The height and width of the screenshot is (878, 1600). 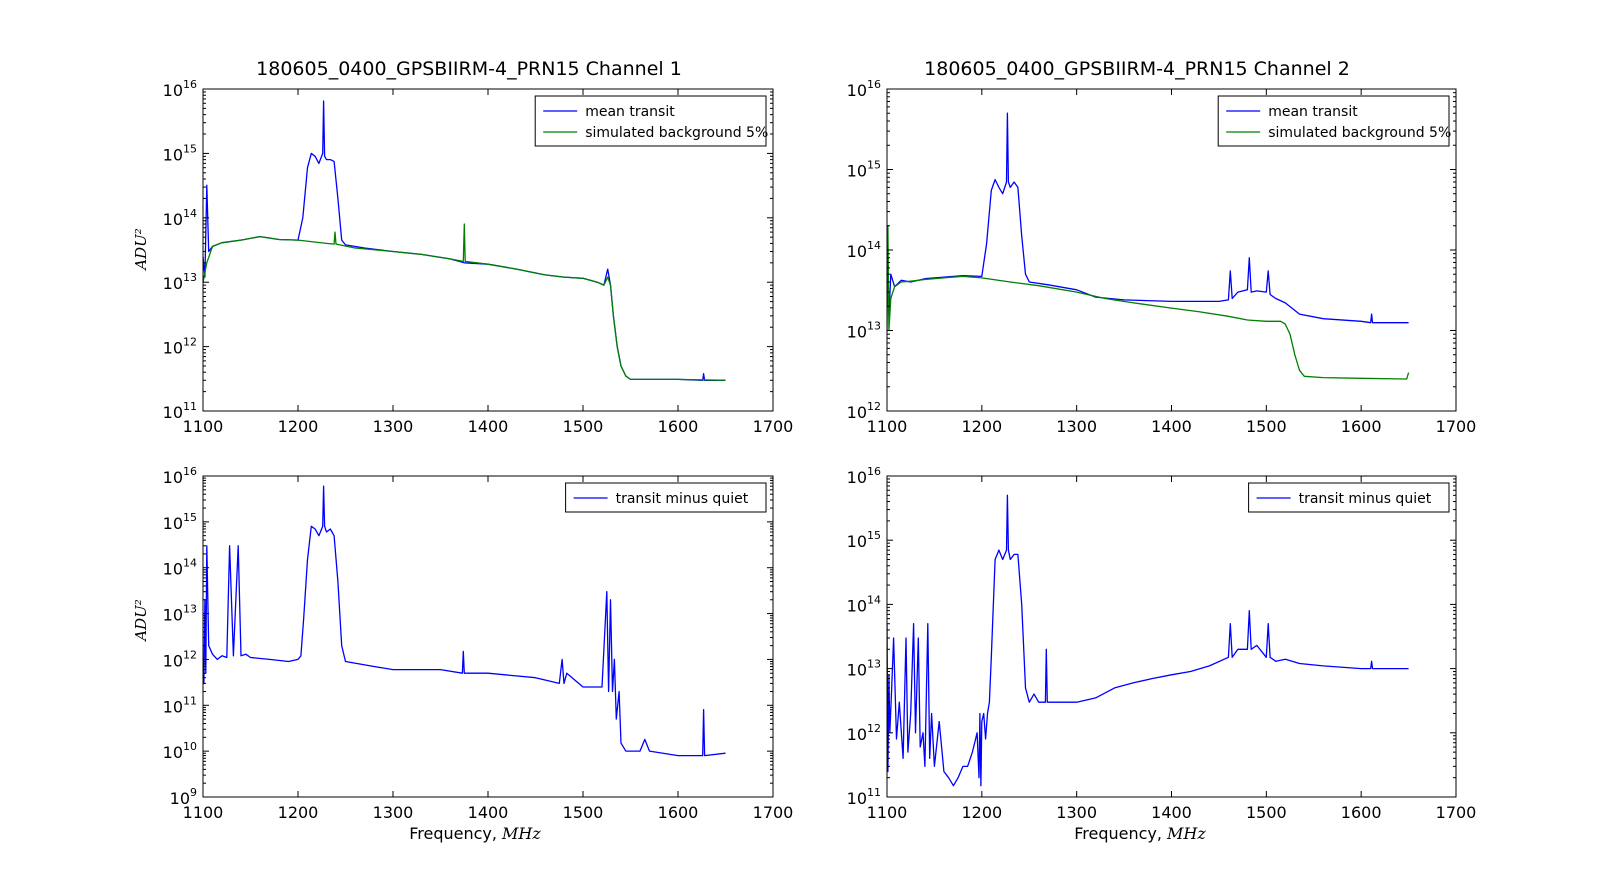 What do you see at coordinates (183, 797) in the screenshot?
I see `y-tick-label: 109` at bounding box center [183, 797].